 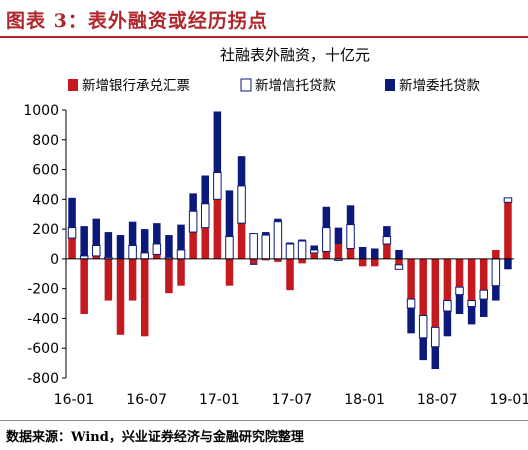 What do you see at coordinates (45, 245) in the screenshot?
I see `y-axis: 1000 800 600 400 200 0 -200 -400 -600 -800` at bounding box center [45, 245].